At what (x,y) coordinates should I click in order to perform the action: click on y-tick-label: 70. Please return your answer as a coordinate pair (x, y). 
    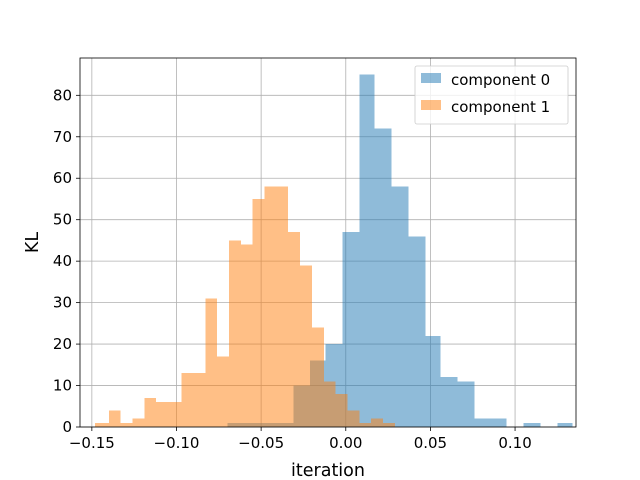
    Looking at the image, I should click on (62, 137).